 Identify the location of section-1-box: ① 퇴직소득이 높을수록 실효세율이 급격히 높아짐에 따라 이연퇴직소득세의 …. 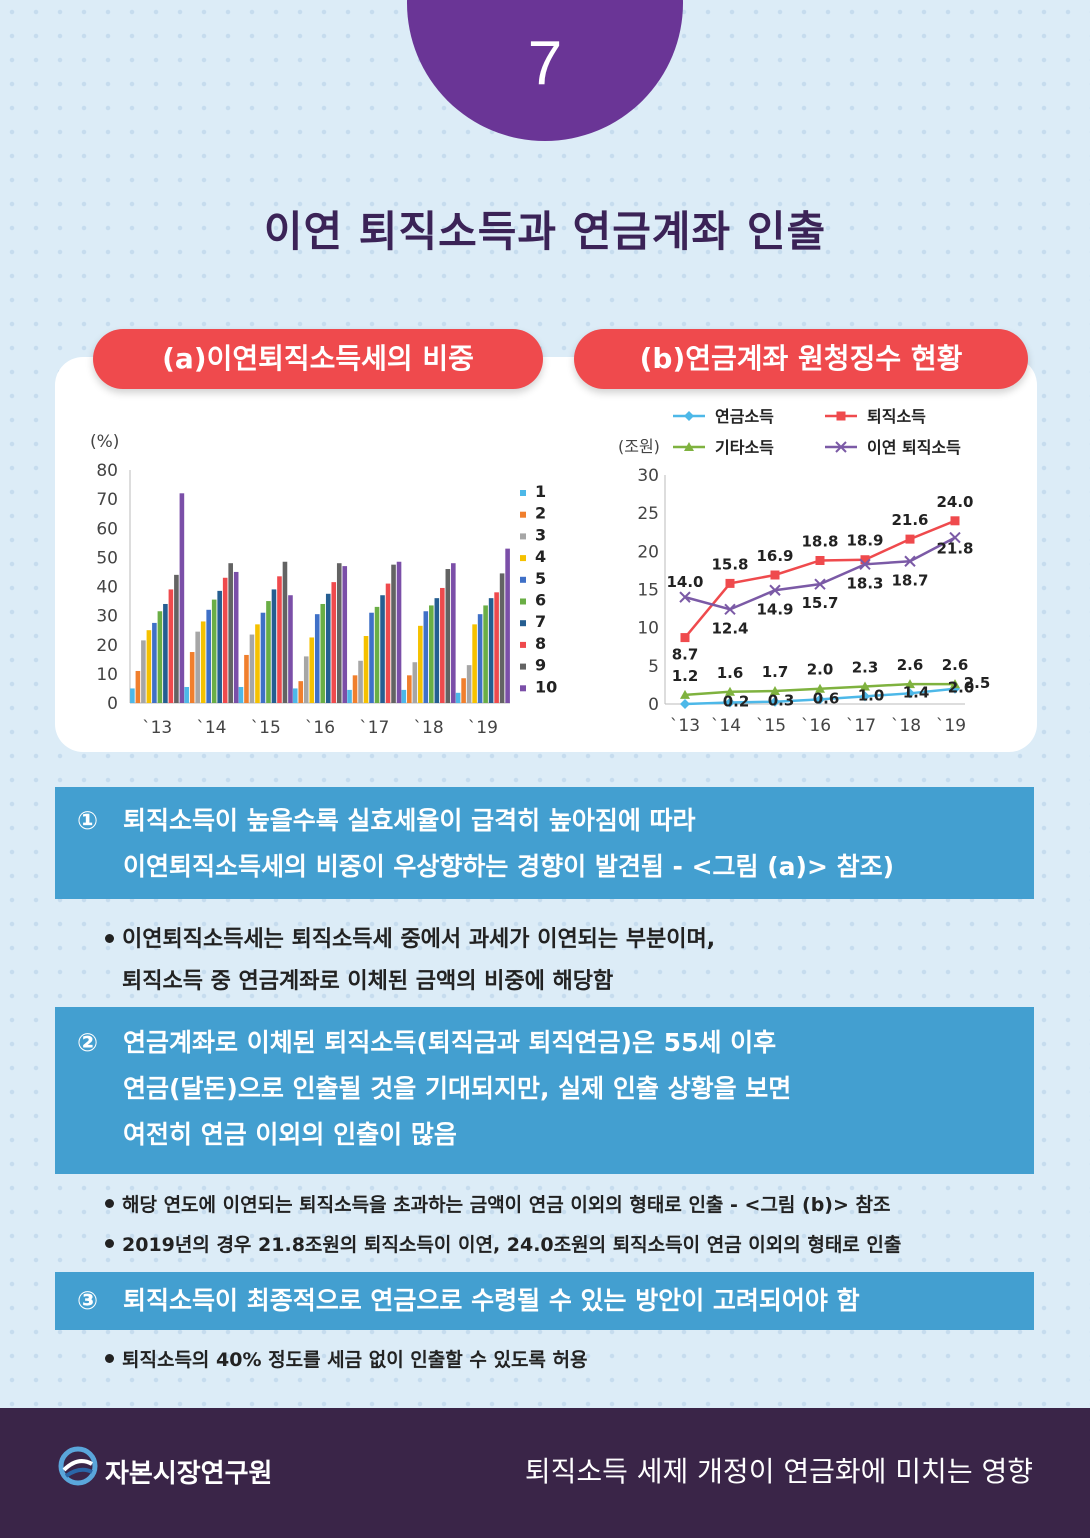
(544, 843).